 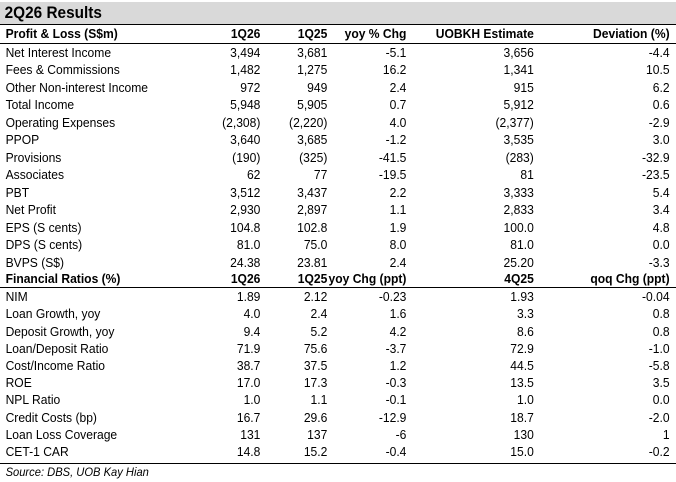 What do you see at coordinates (250, 87) in the screenshot?
I see `cell-value: 972` at bounding box center [250, 87].